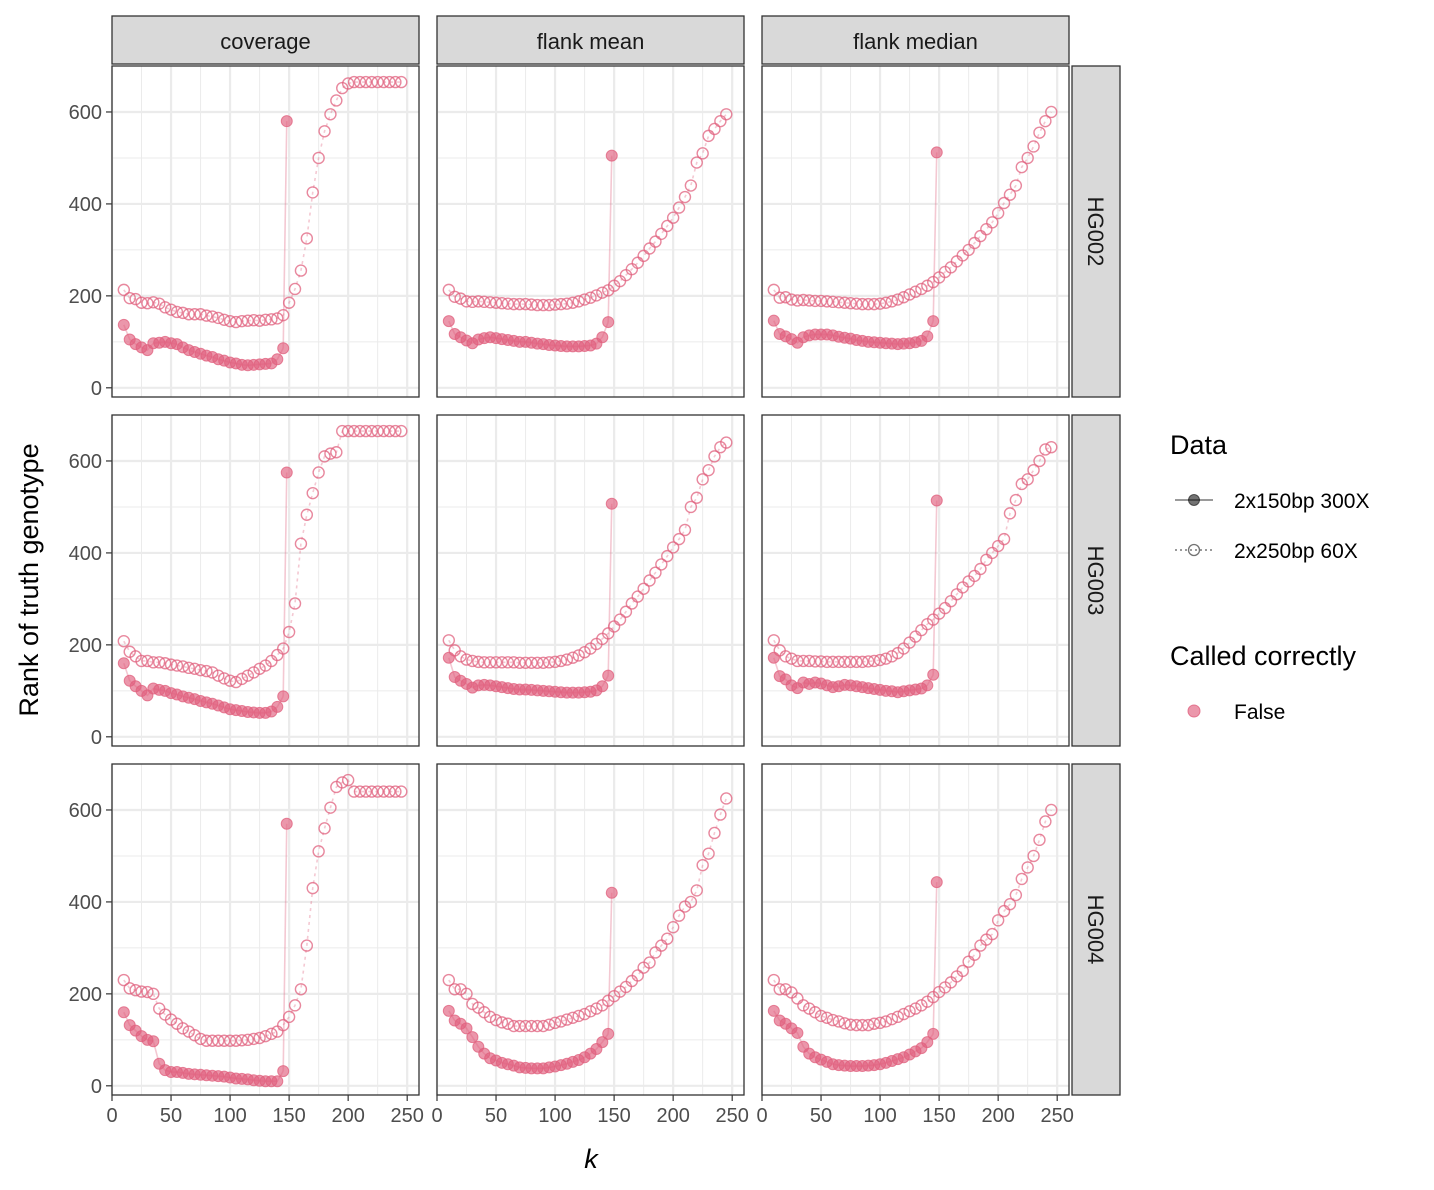 The image size is (1434, 1190). I want to click on strip-hg002, so click(1096, 231).